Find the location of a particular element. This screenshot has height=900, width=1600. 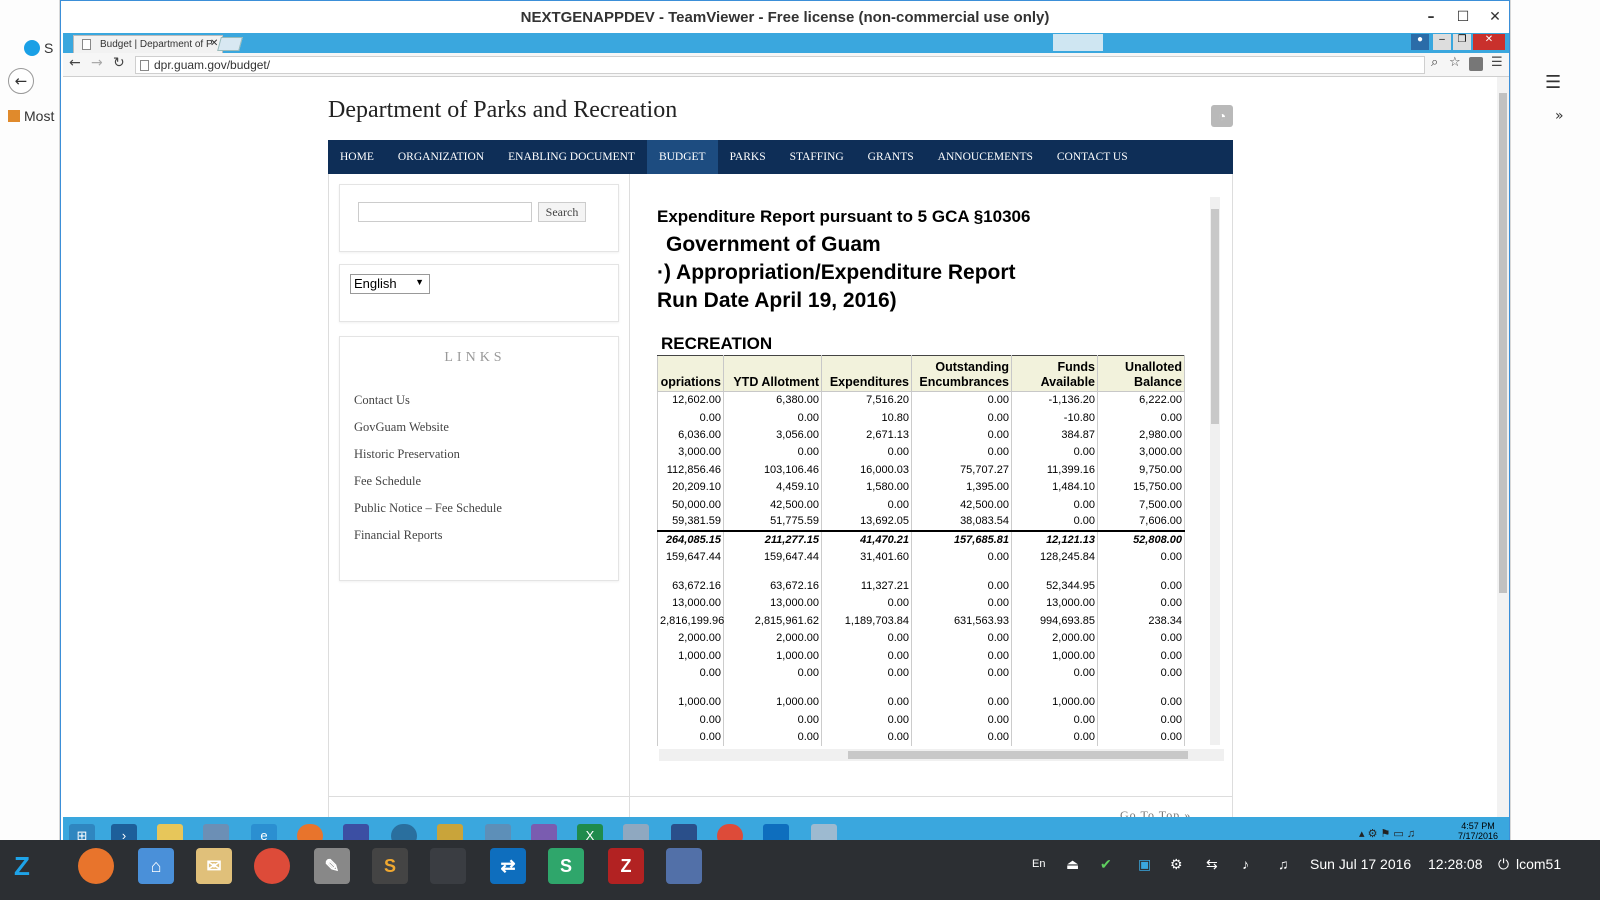

zoom-icon: ⌕ is located at coordinates (1435, 62).